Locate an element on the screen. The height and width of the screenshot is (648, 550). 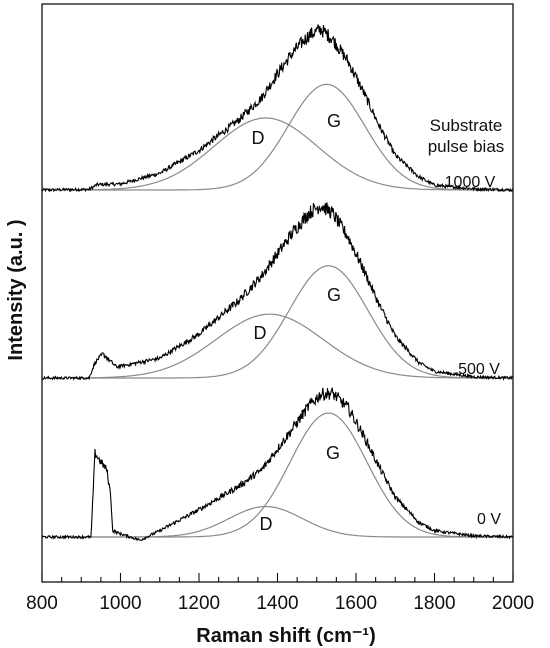
x-tick-label: 1200 is located at coordinates (199, 603).